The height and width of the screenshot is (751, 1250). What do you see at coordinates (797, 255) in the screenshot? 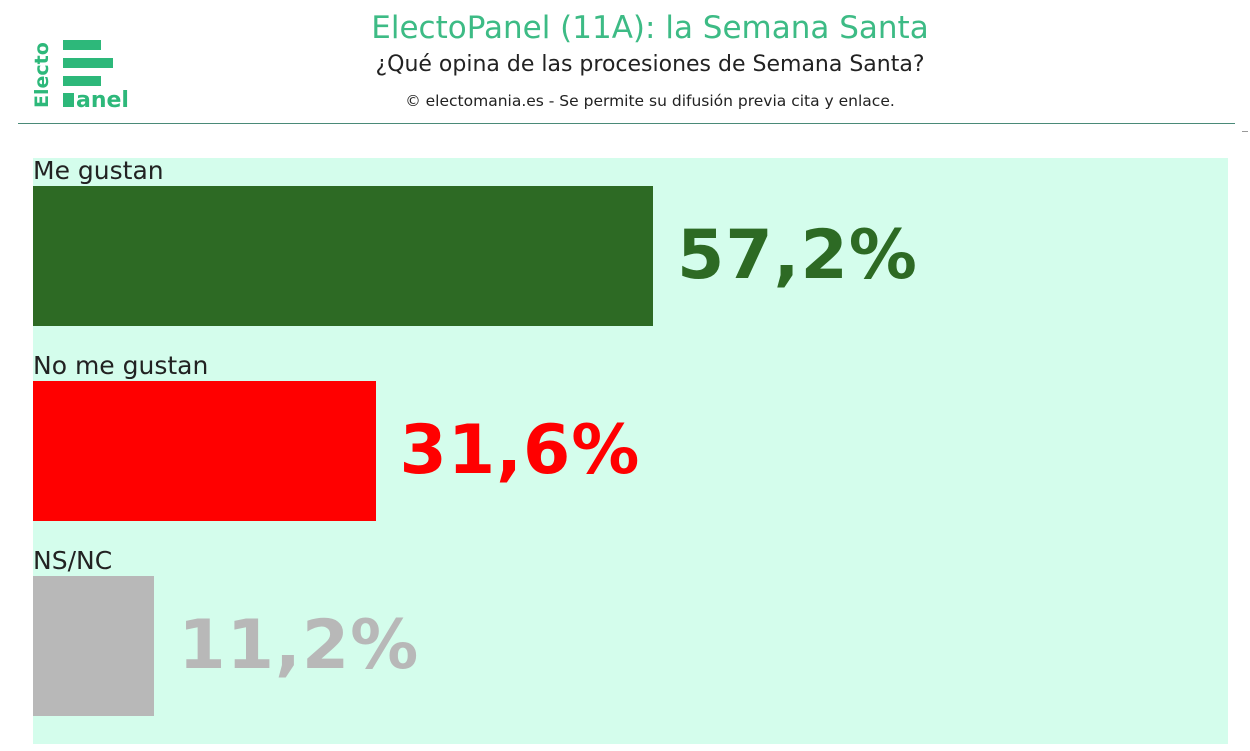
I see `value-label: 57,2%` at bounding box center [797, 255].